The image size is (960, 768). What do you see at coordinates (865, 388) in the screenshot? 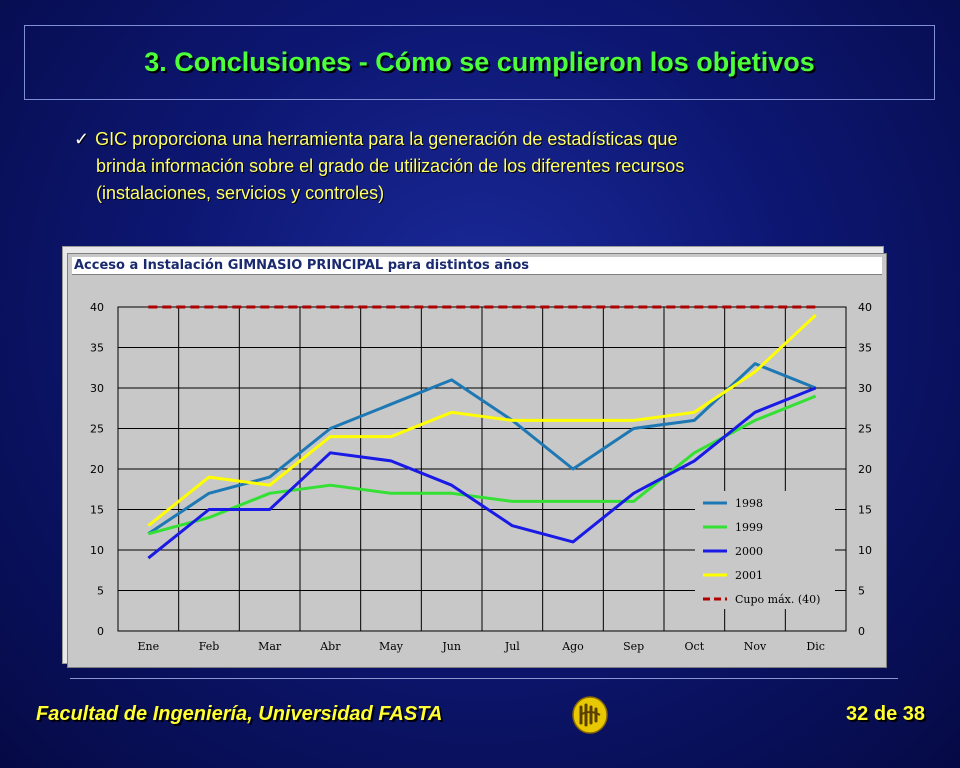
I see `y-tick-label-right: 30` at bounding box center [865, 388].